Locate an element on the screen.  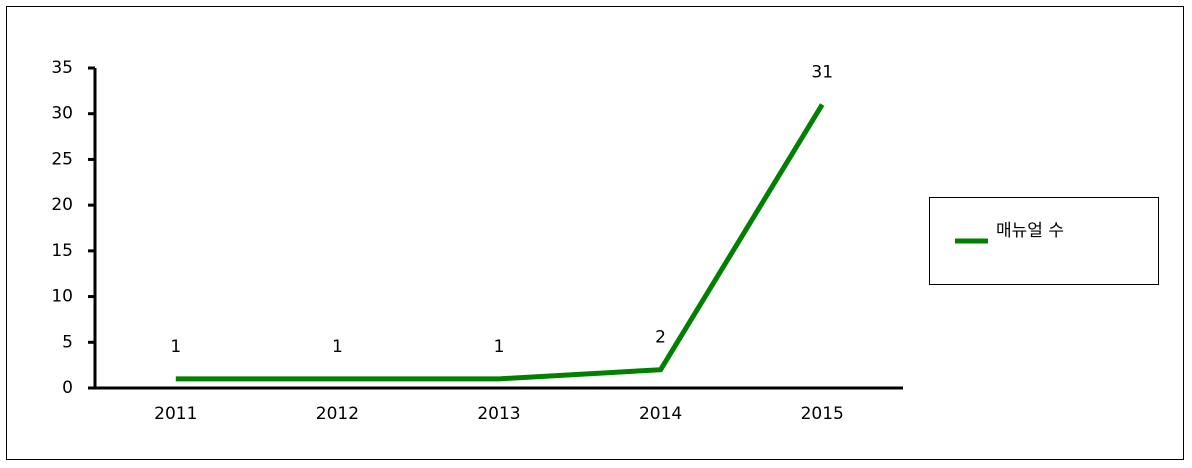
y-tick-label: 5 is located at coordinates (67, 342).